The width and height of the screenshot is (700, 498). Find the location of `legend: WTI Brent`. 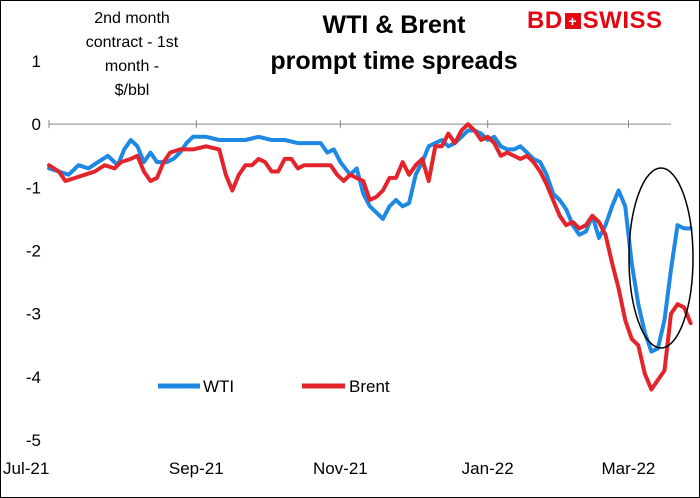

legend: WTI Brent is located at coordinates (274, 386).